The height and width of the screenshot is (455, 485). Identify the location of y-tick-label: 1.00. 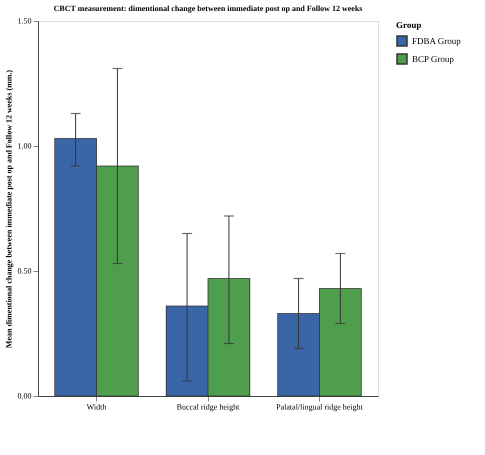
(25, 146).